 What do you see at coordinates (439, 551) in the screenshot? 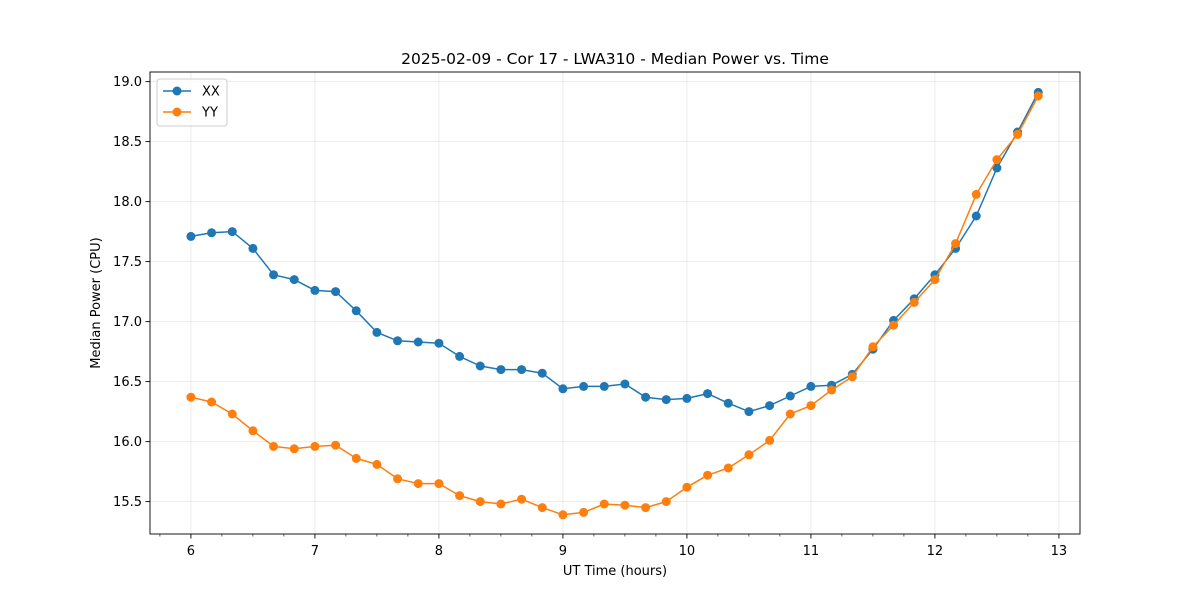
I see `x-tick-label: 8` at bounding box center [439, 551].